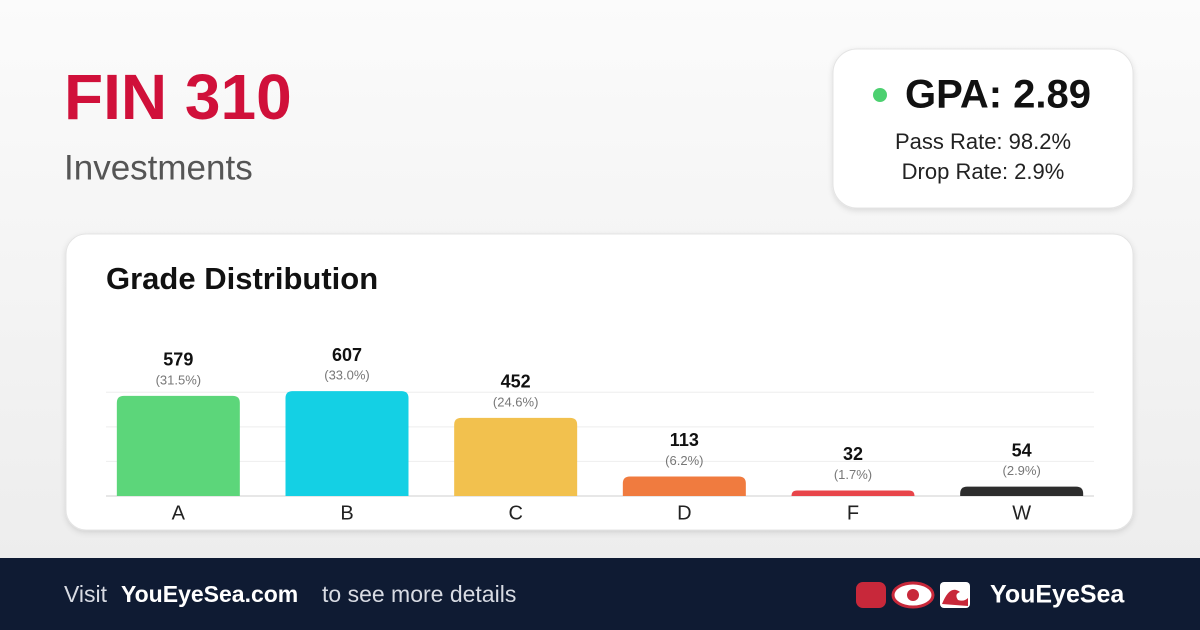 This screenshot has width=1200, height=630. I want to click on footer-rest: to see more details, so click(419, 594).